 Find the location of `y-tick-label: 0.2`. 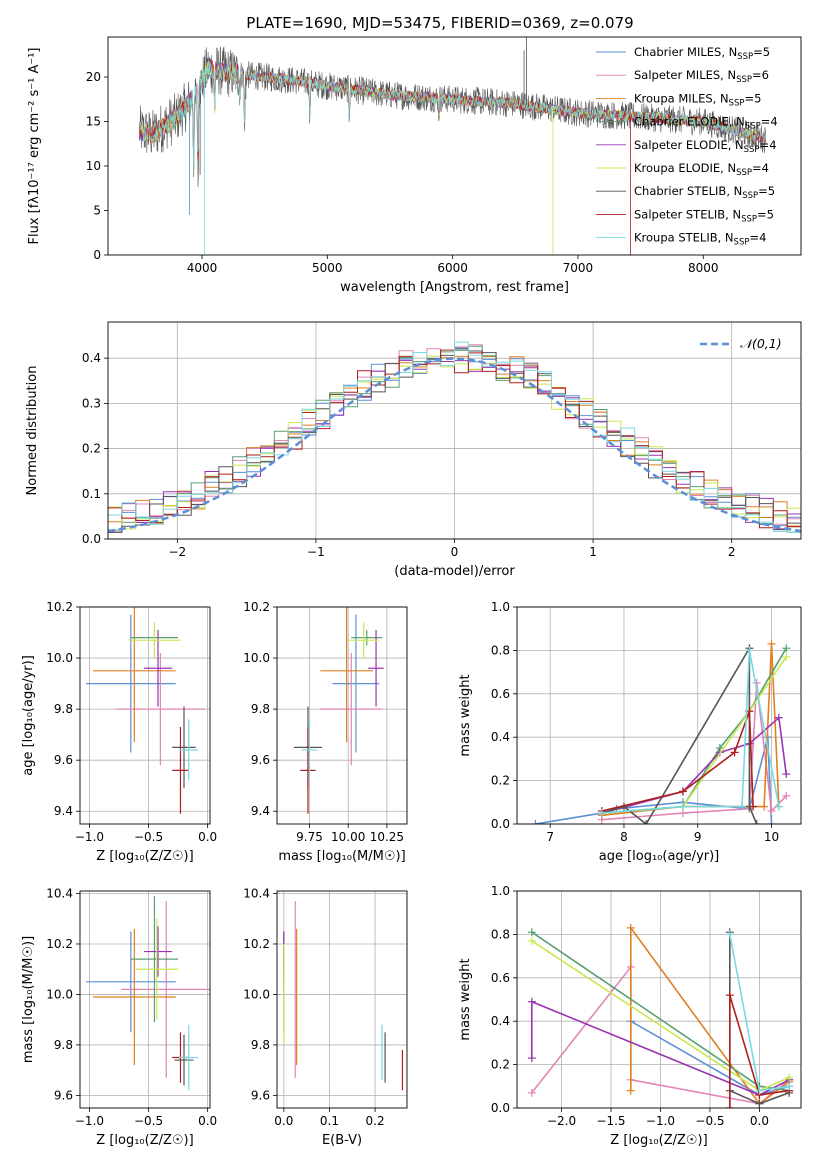

y-tick-label: 0.2 is located at coordinates (500, 781).